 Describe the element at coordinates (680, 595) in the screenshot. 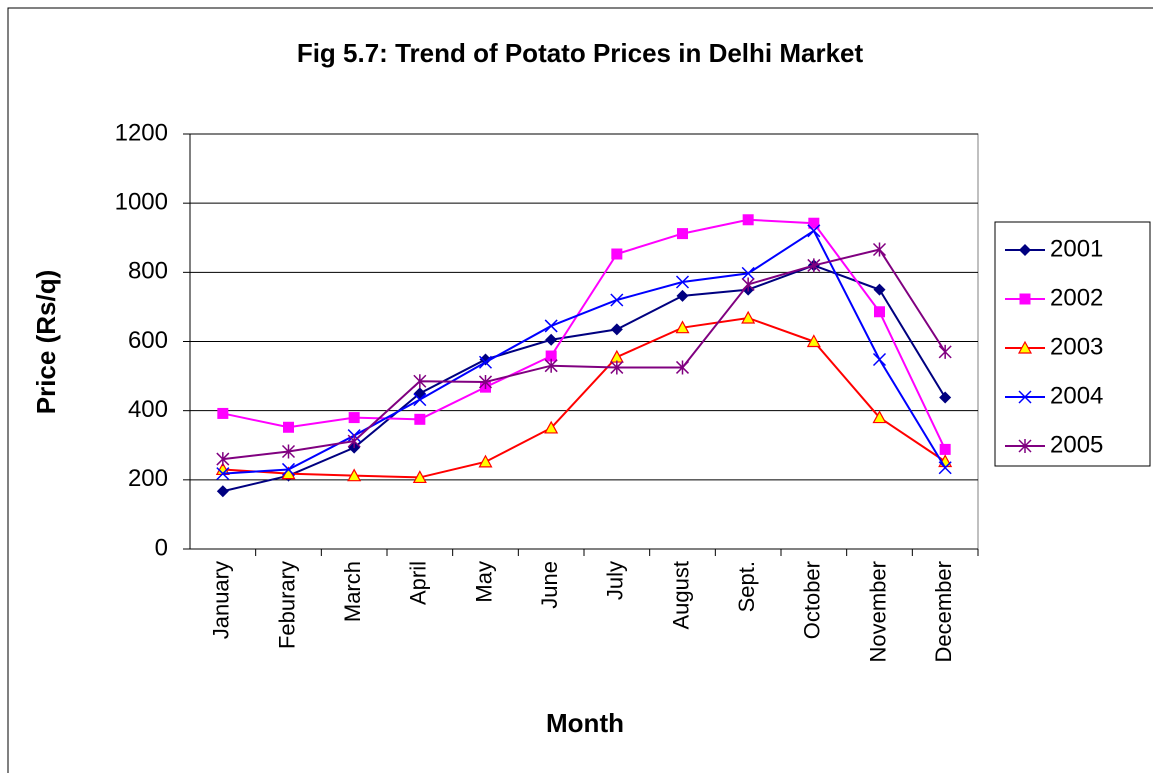

I see `x-tick-label: August` at that location.